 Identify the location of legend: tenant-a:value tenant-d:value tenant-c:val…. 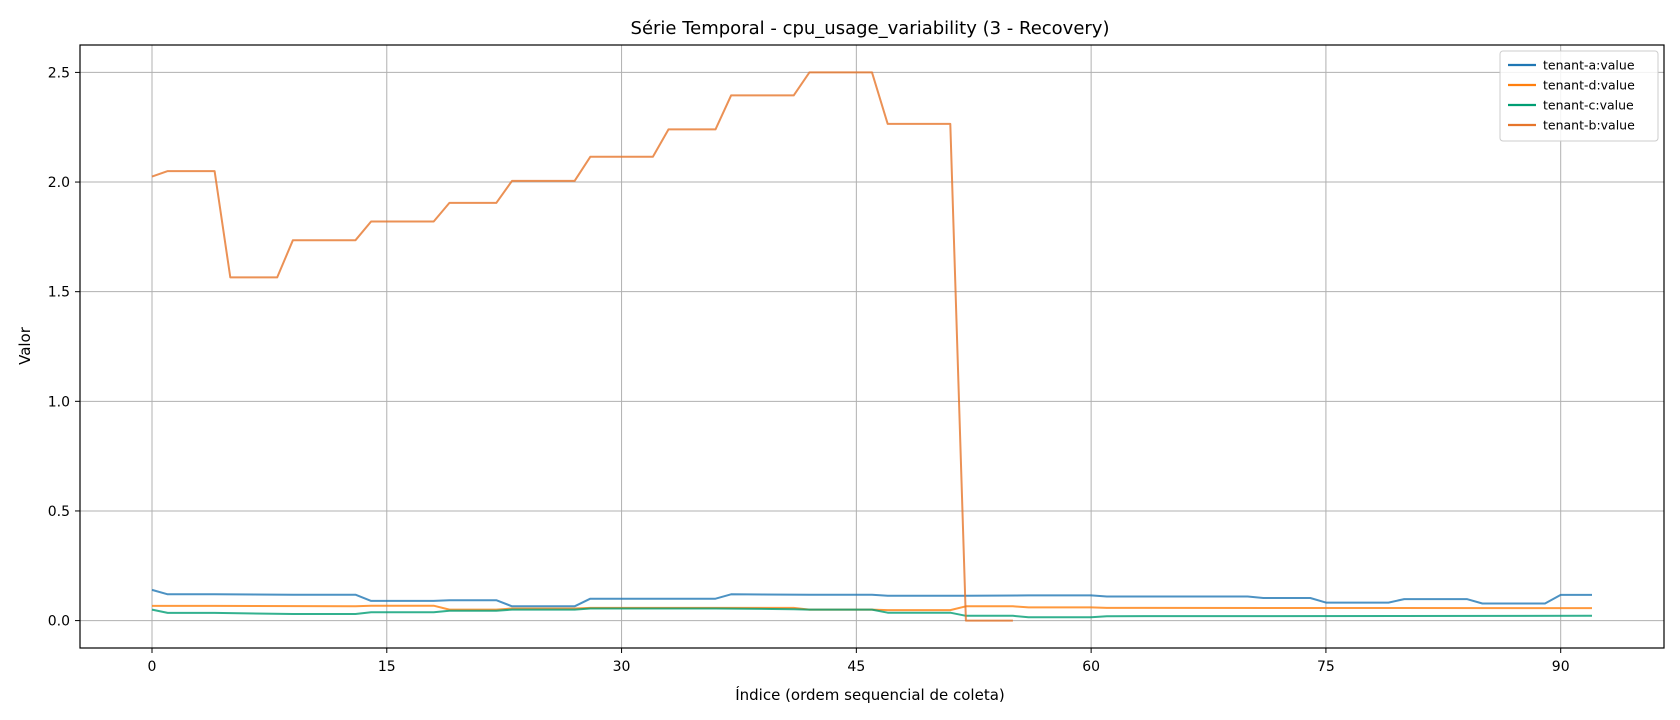
(1579, 96).